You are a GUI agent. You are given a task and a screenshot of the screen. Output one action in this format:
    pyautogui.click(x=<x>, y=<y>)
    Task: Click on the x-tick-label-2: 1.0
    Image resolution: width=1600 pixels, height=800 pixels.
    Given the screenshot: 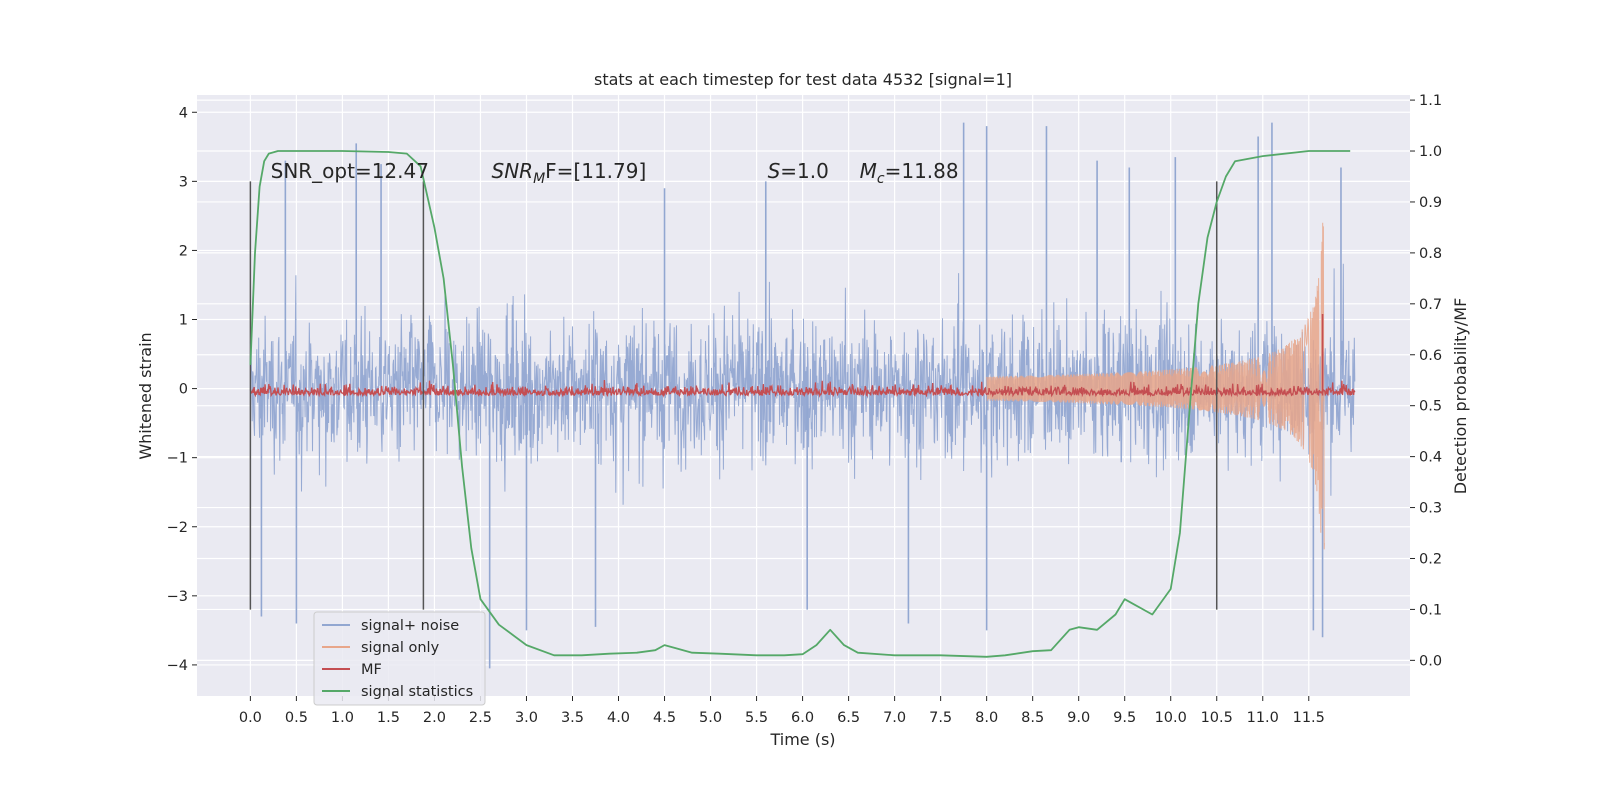 What is the action you would take?
    pyautogui.click(x=342, y=718)
    